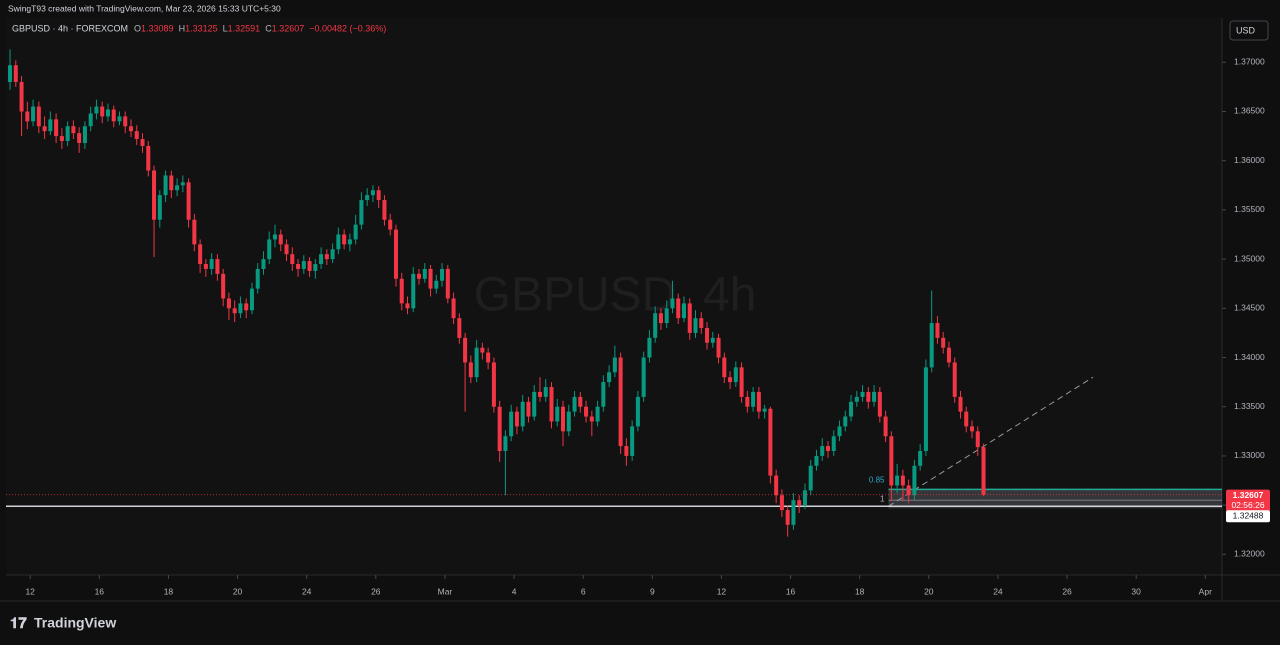  Describe the element at coordinates (652, 591) in the screenshot. I see `x-tick-label: 9` at that location.